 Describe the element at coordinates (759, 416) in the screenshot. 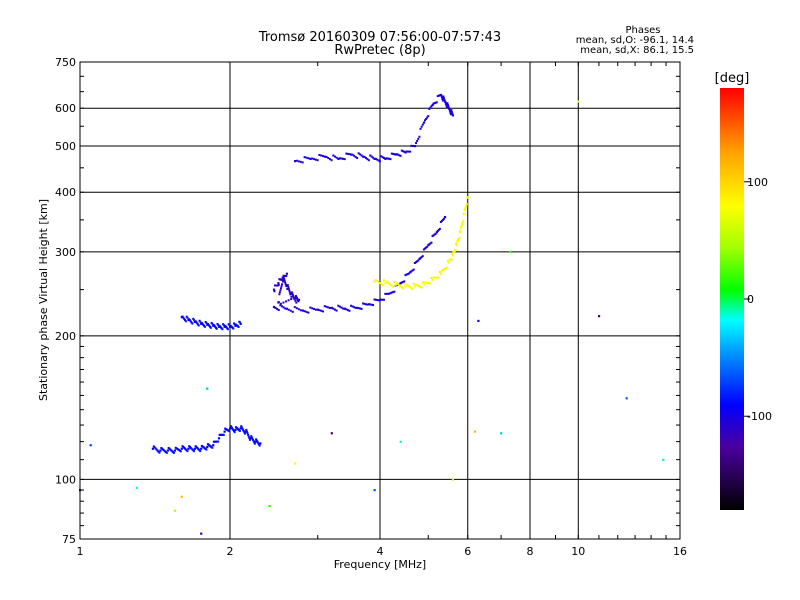

I see `colorbar-tick-label: -100` at that location.